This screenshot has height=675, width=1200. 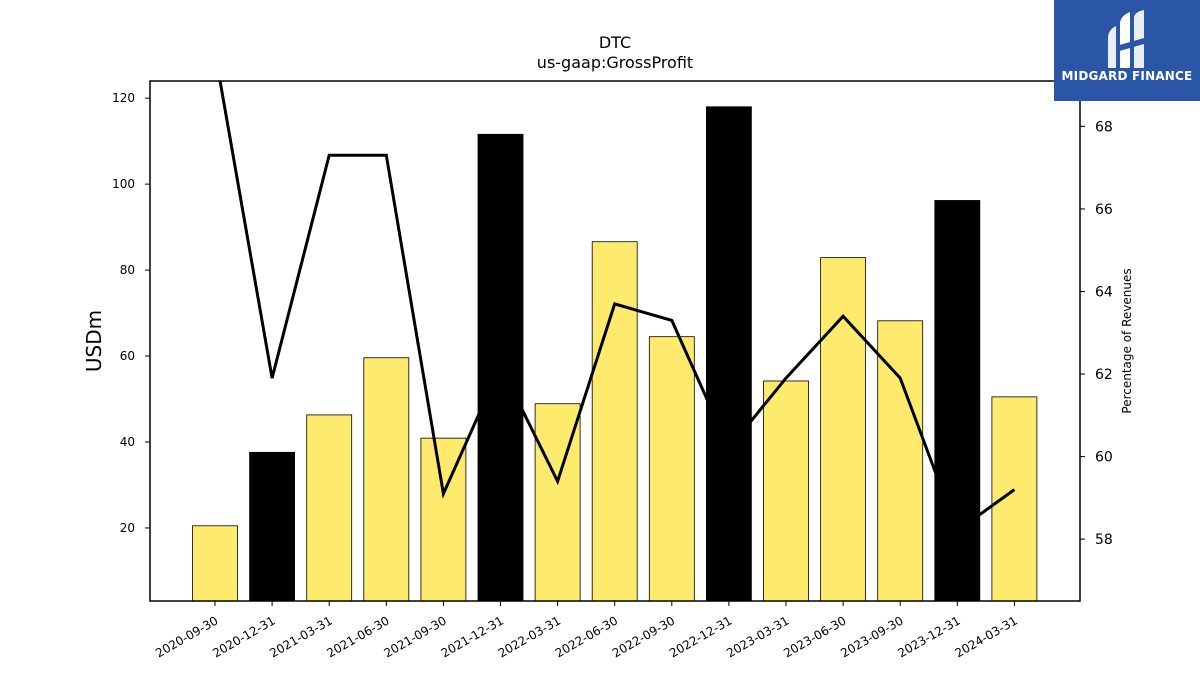 What do you see at coordinates (871, 636) in the screenshot?
I see `x-tick-label: 2023-09-30` at bounding box center [871, 636].